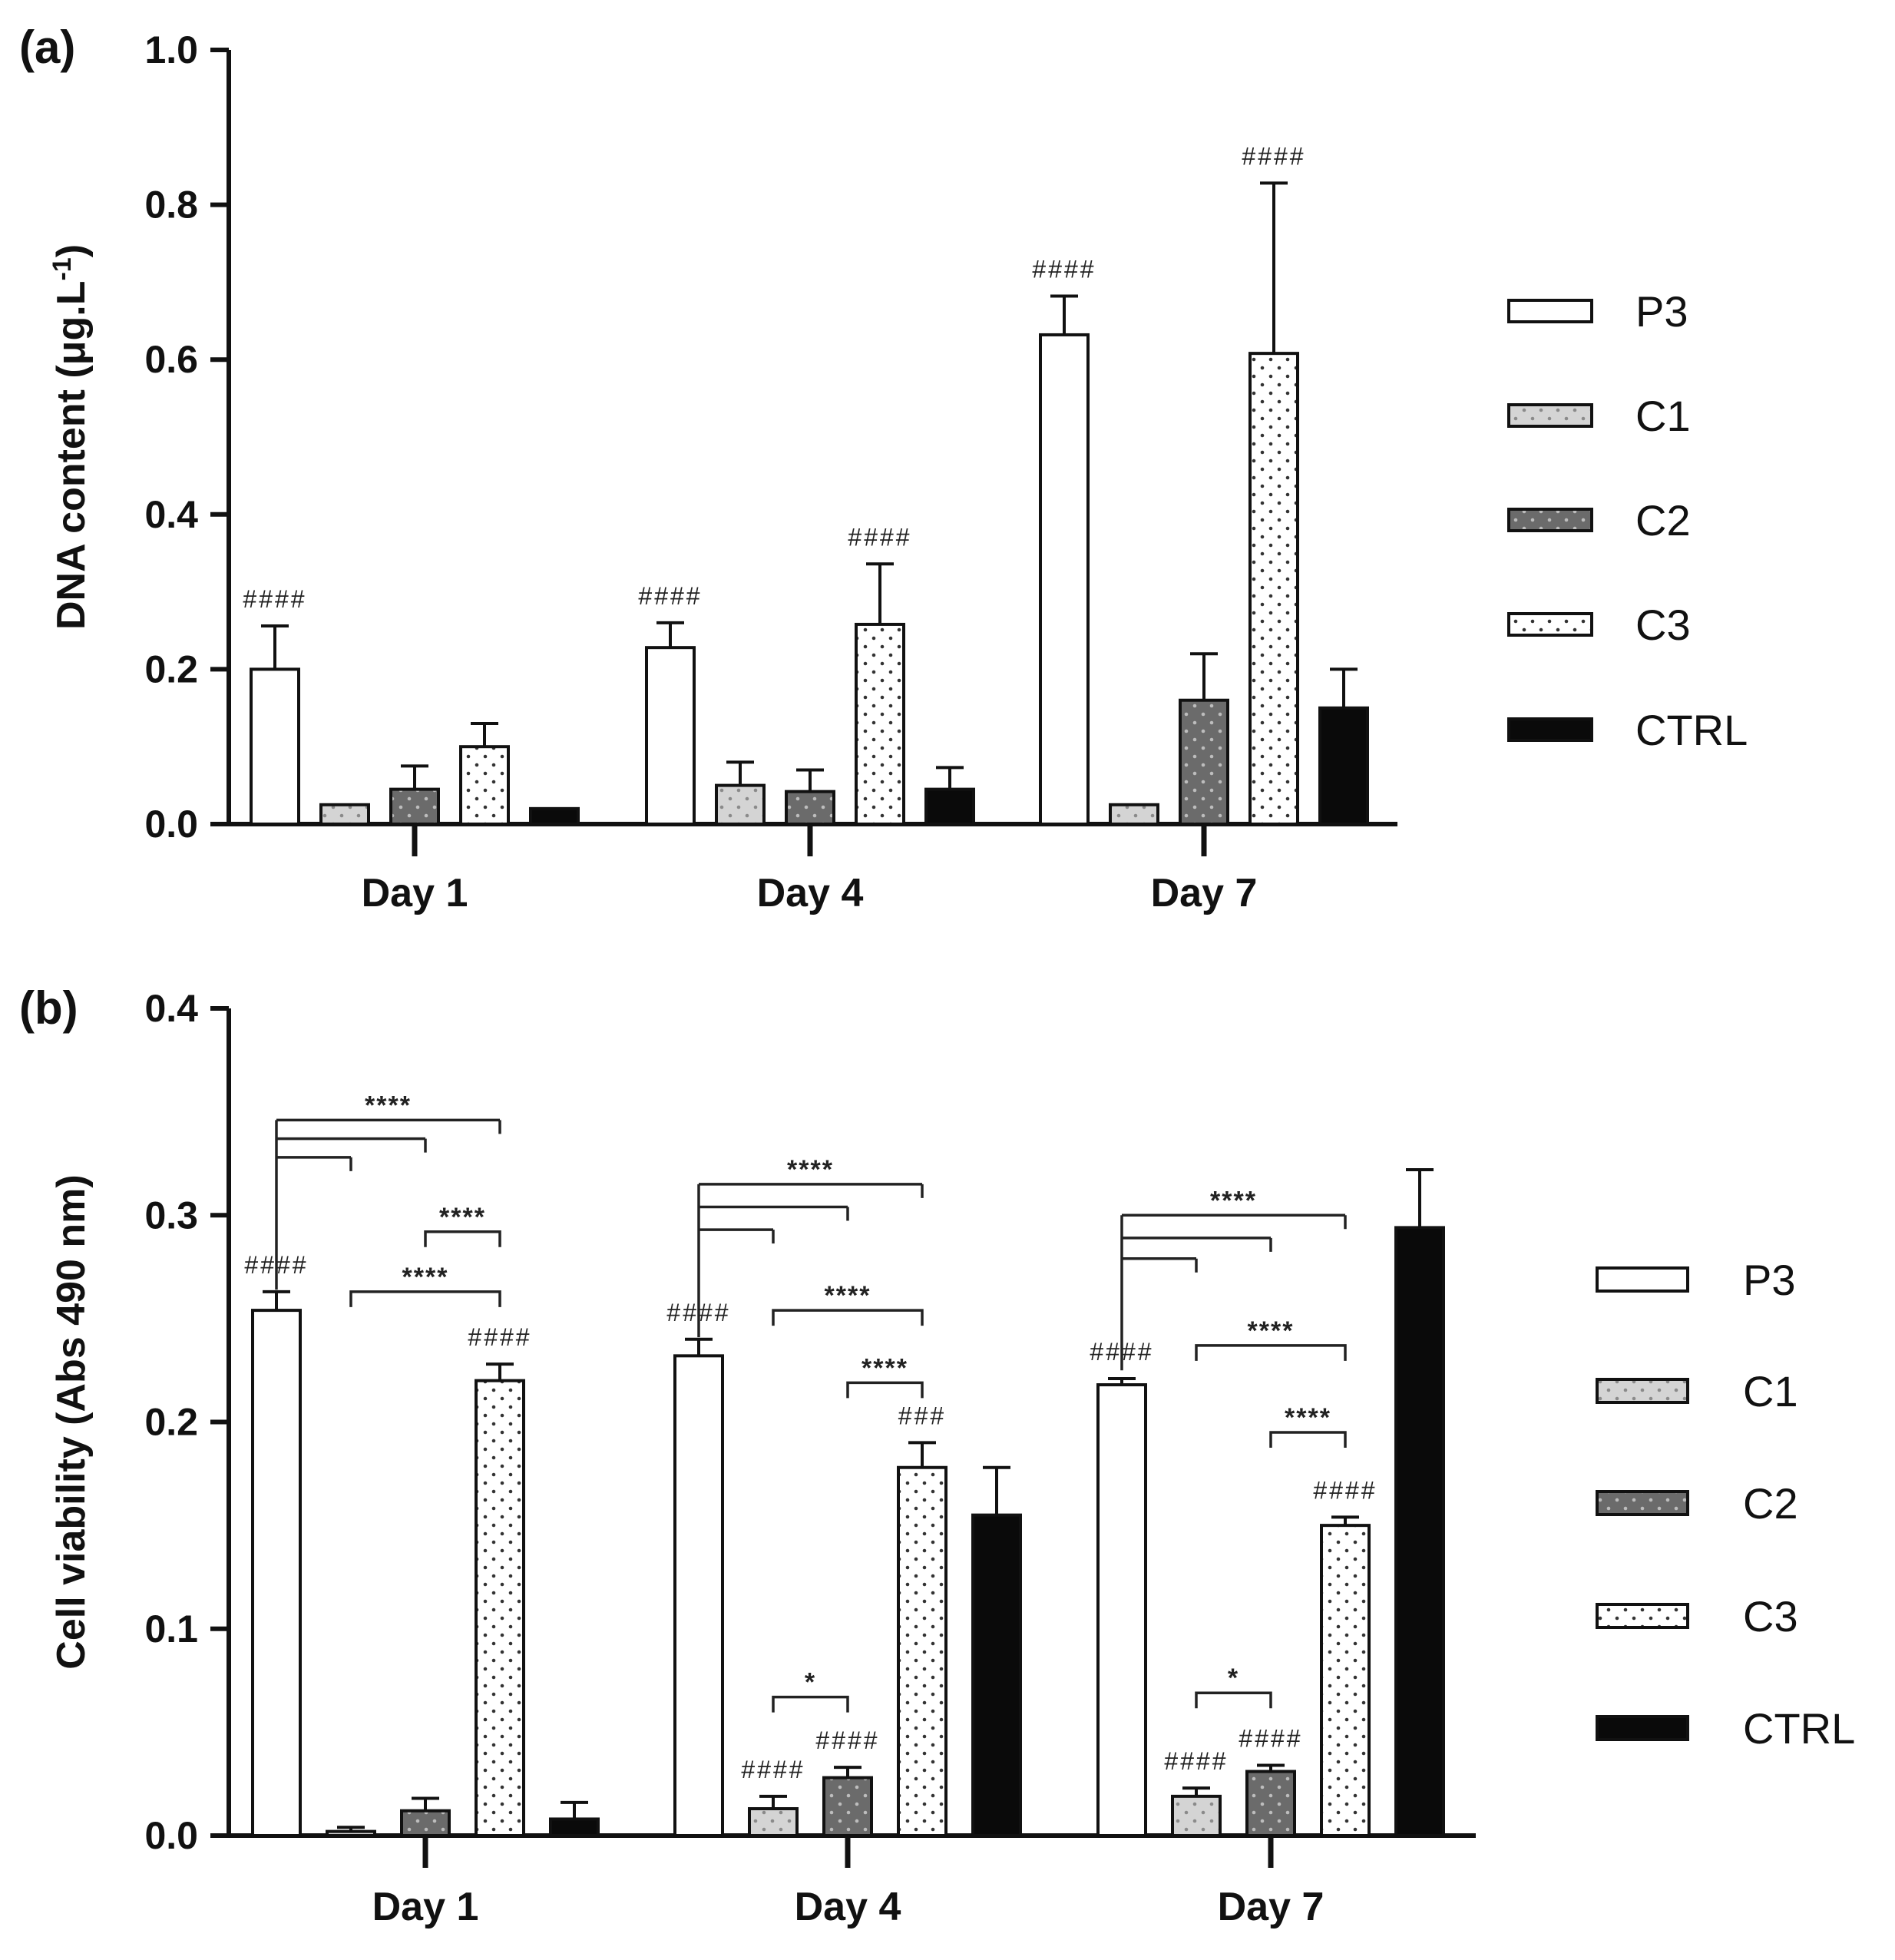  I want to click on panel-label: (b), so click(48, 1008).